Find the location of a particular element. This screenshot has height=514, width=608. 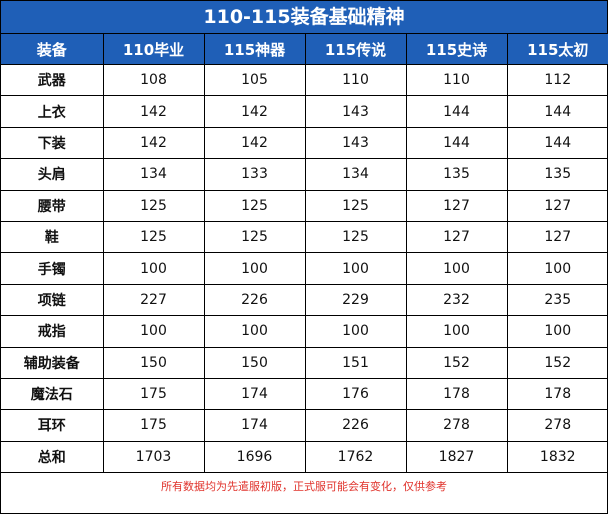

row-label: 武器 is located at coordinates (52, 80).